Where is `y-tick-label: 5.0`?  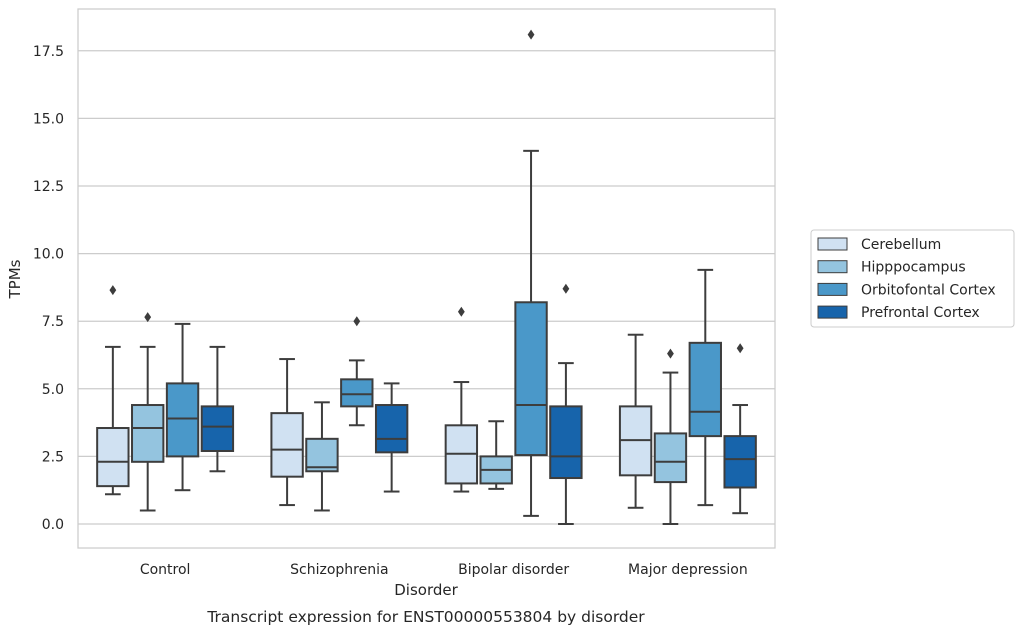 y-tick-label: 5.0 is located at coordinates (53, 390).